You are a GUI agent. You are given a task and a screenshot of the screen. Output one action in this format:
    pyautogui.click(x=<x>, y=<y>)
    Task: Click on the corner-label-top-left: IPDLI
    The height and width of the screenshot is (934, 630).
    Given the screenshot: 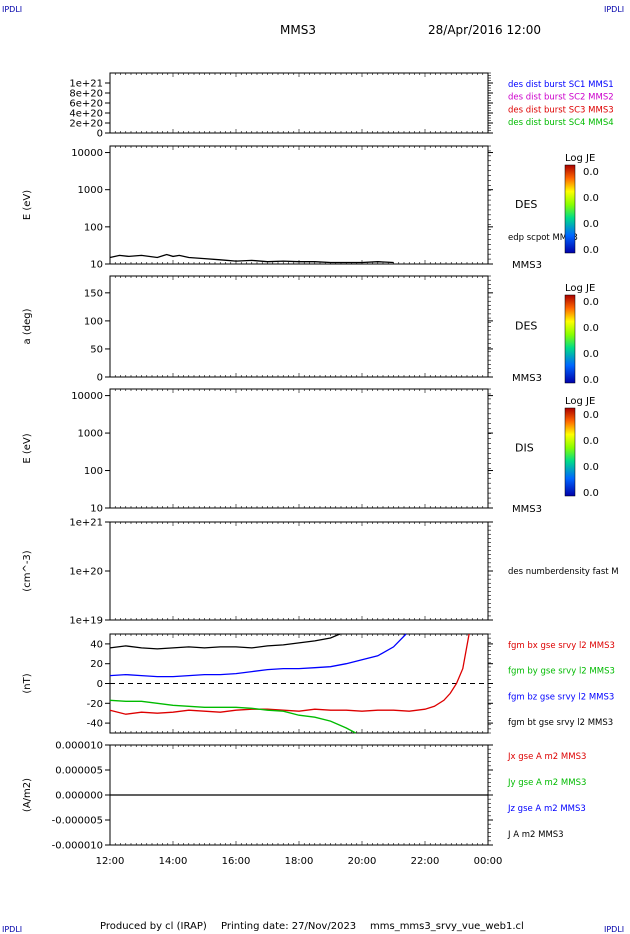 What is the action you would take?
    pyautogui.click(x=12, y=9)
    